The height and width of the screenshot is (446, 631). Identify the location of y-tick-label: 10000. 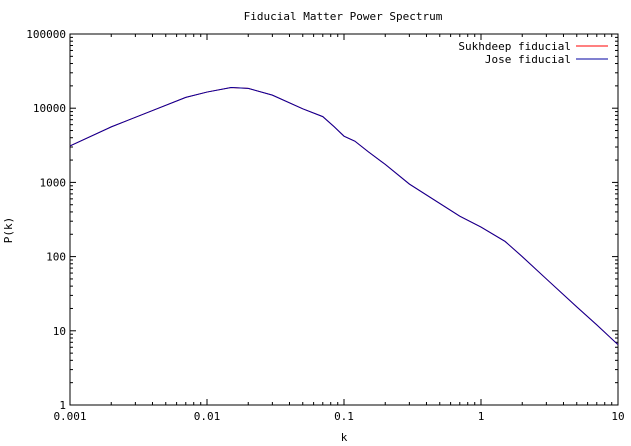
(49, 108).